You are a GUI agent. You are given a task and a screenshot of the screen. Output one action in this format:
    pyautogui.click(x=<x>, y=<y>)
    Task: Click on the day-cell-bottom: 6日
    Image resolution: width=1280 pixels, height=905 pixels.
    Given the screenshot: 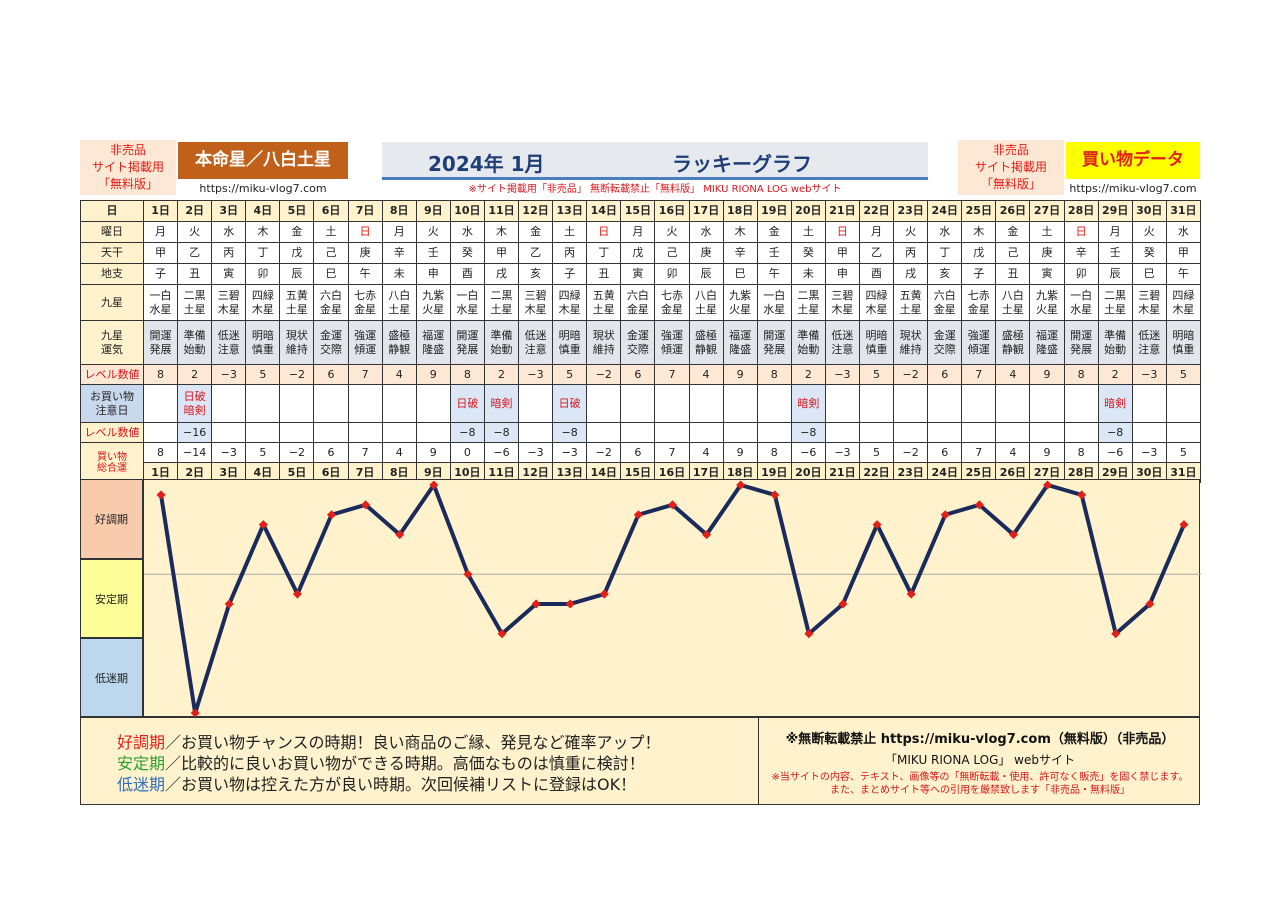 What is the action you would take?
    pyautogui.click(x=331, y=472)
    